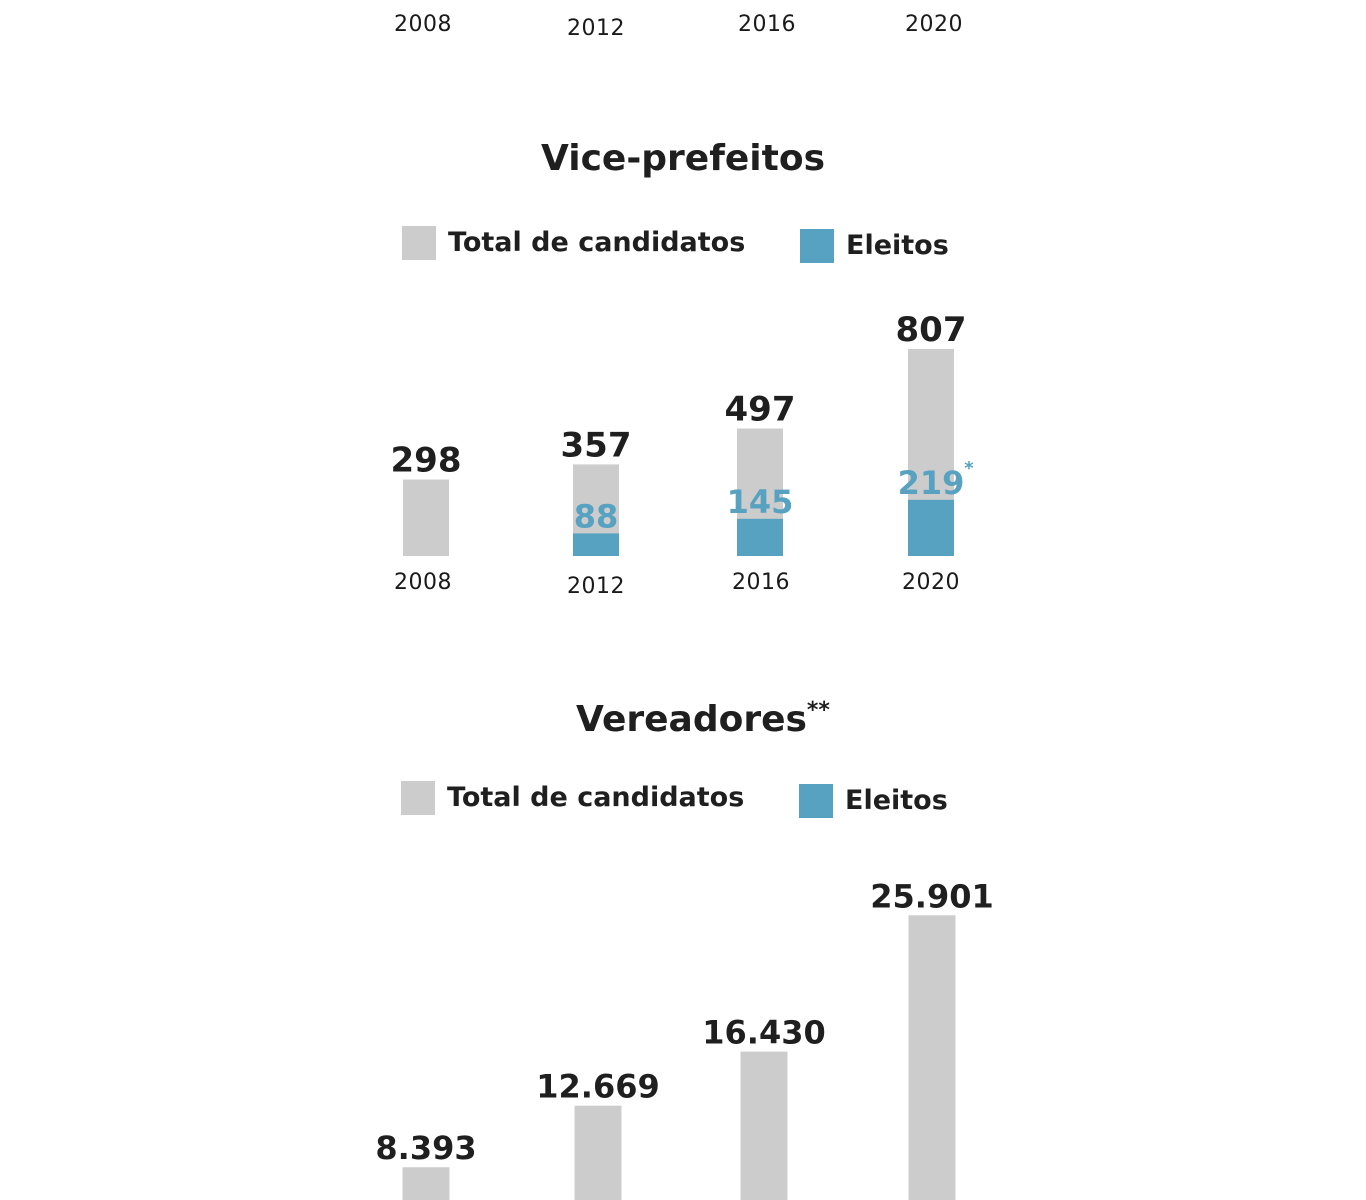 This screenshot has height=1200, width=1366. What do you see at coordinates (596, 586) in the screenshot?
I see `x-tick-2012: 2012` at bounding box center [596, 586].